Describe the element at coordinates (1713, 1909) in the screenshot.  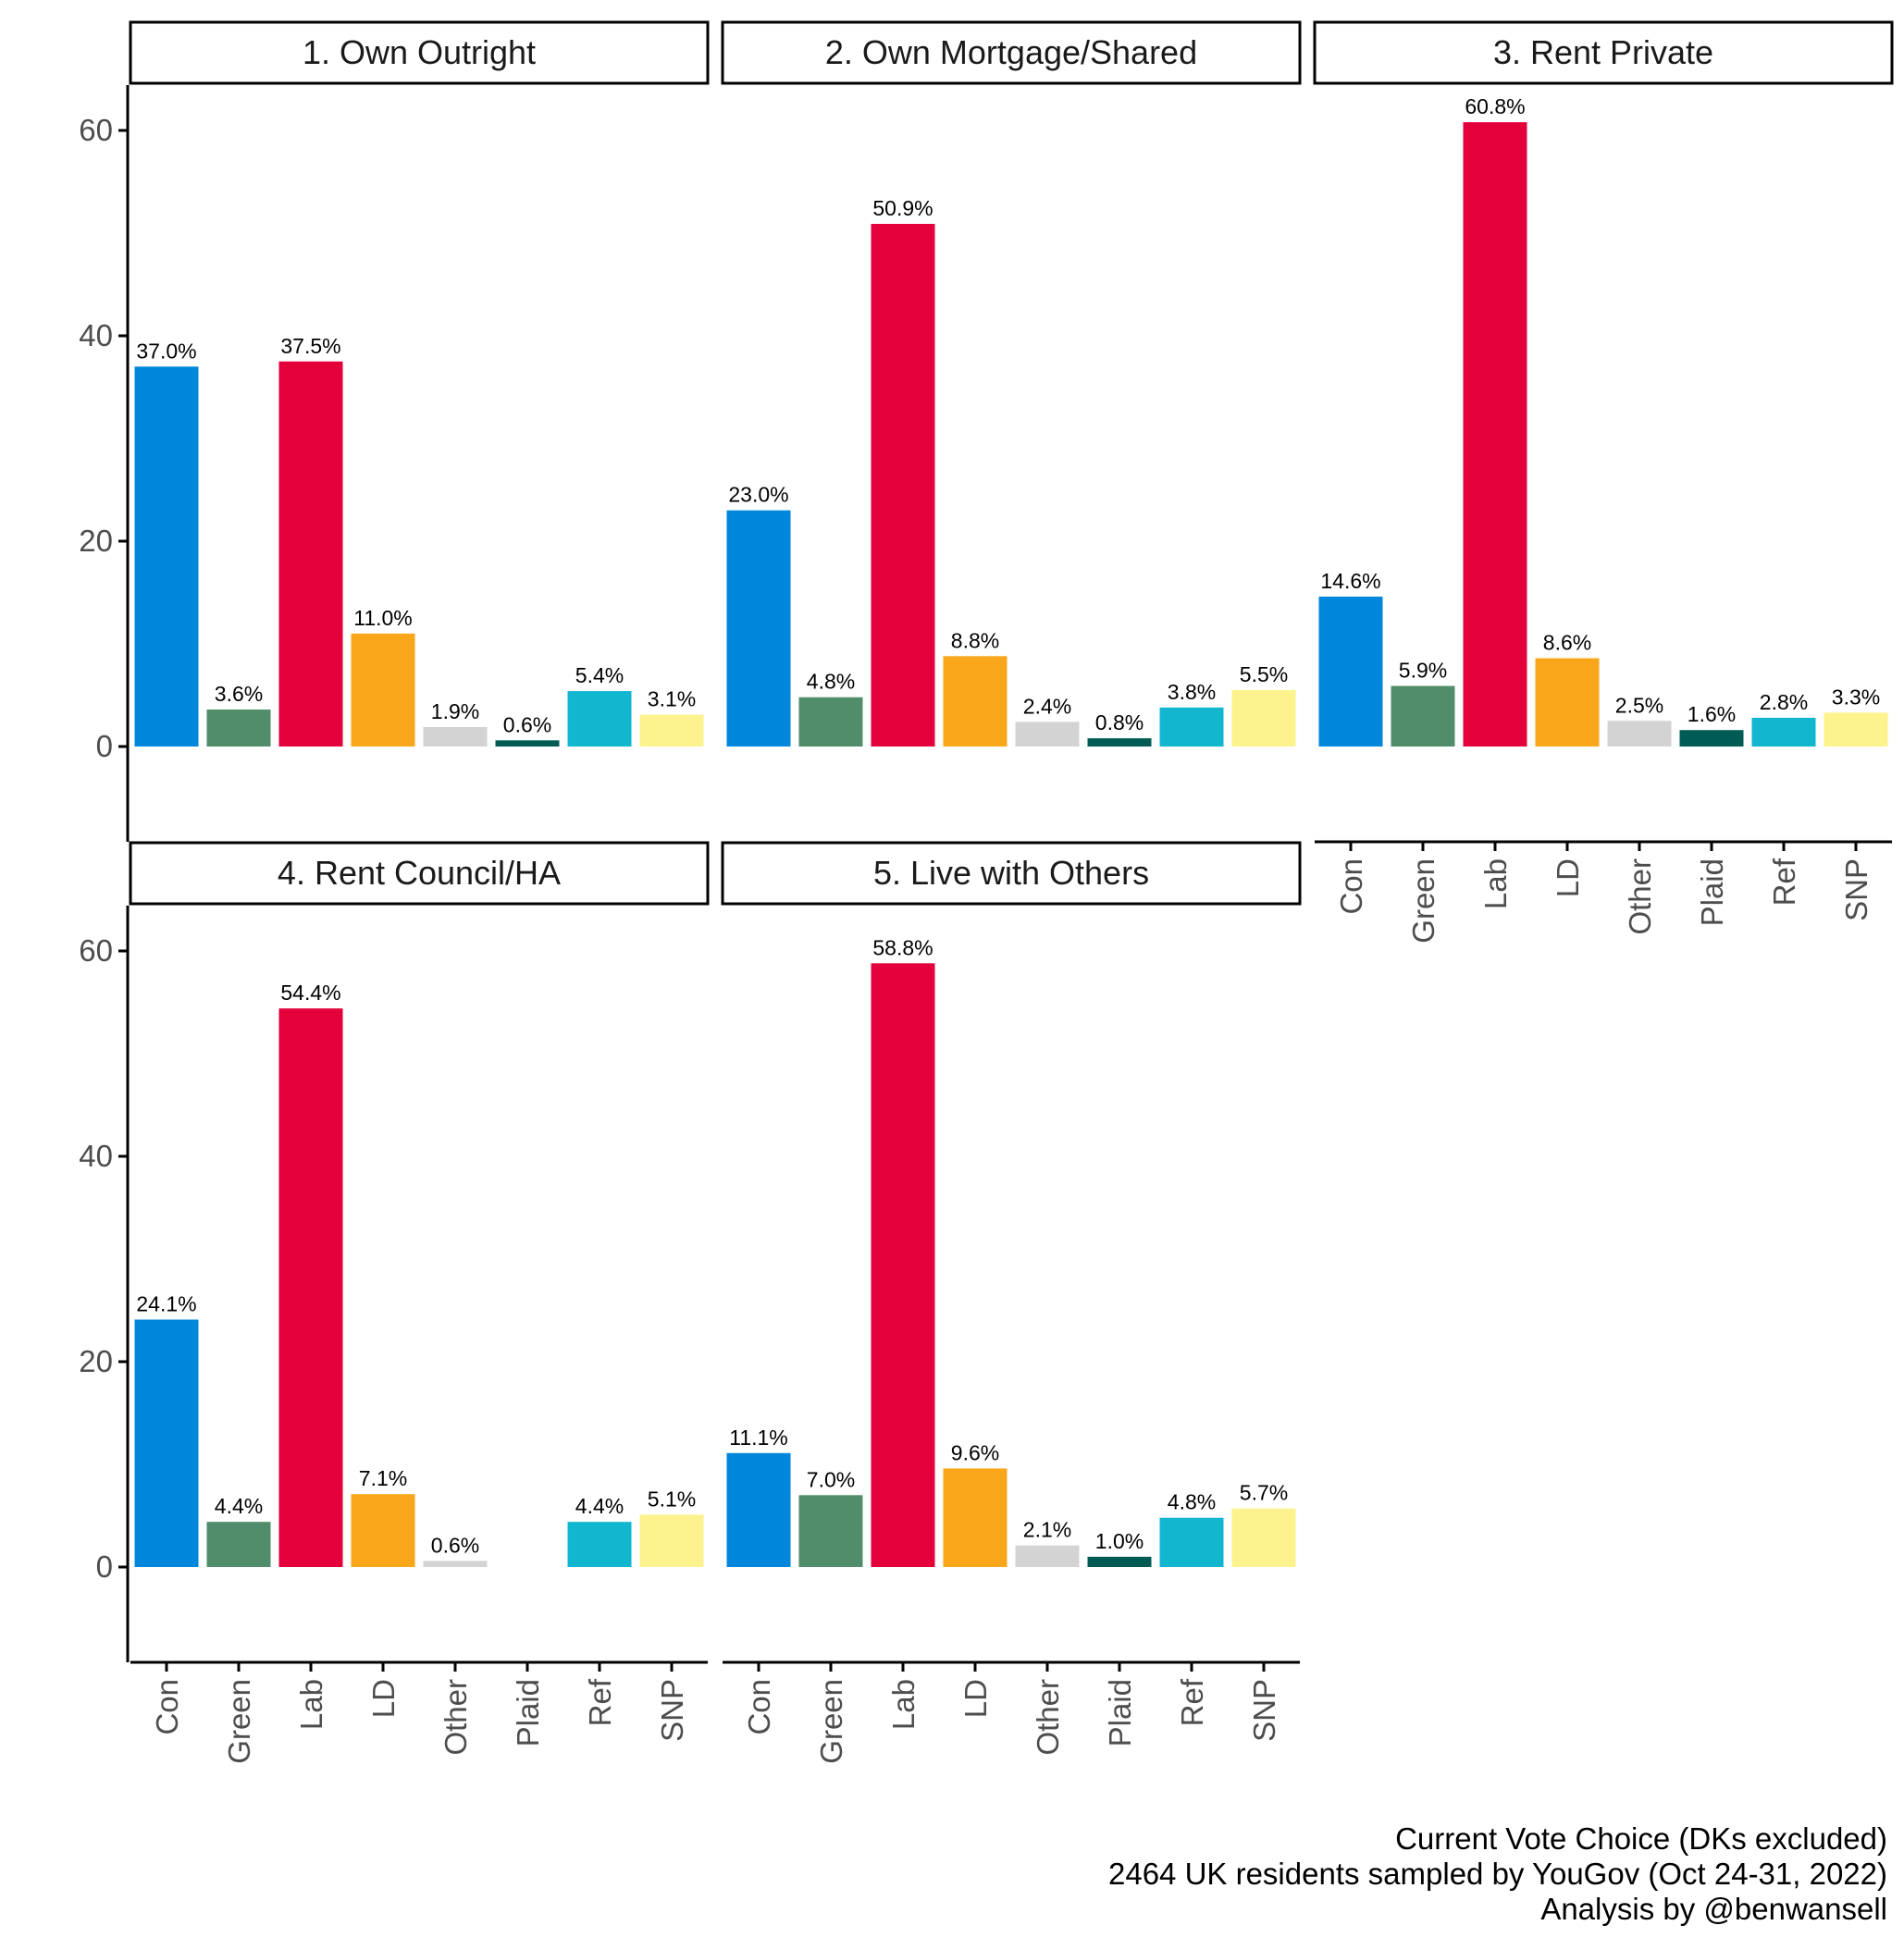
I see `caption-line-3: Analysis by @benwansell` at that location.